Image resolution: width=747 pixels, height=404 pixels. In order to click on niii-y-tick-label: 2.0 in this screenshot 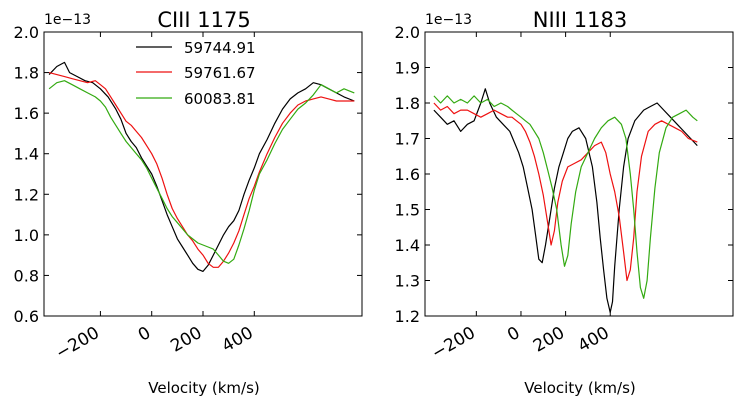, I will do `click(407, 32)`.